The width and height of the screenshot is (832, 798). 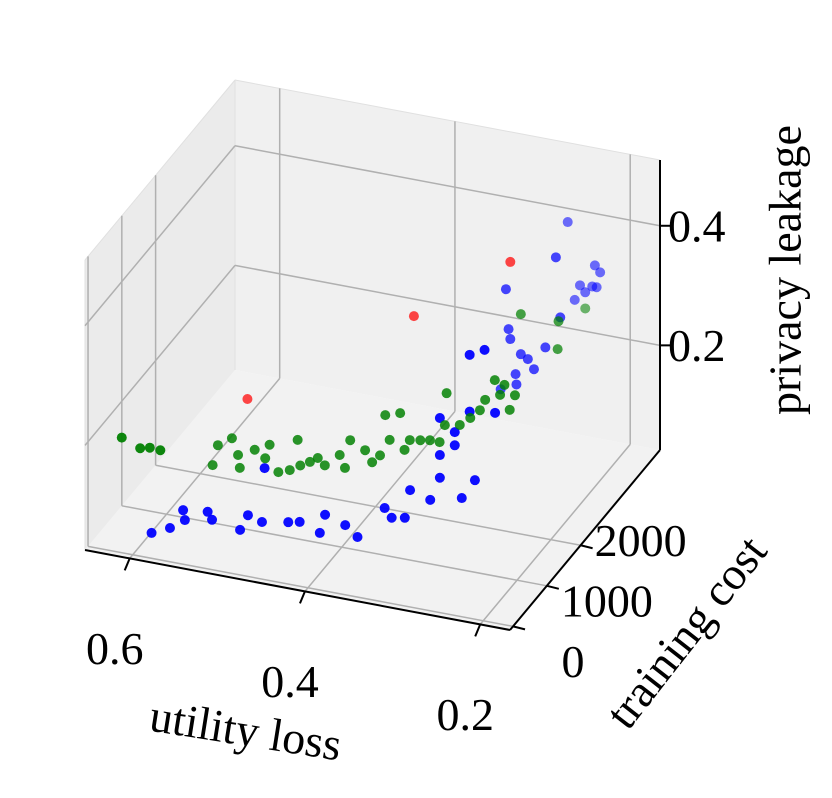 What do you see at coordinates (447, 120) in the screenshot?
I see `pane-edge` at bounding box center [447, 120].